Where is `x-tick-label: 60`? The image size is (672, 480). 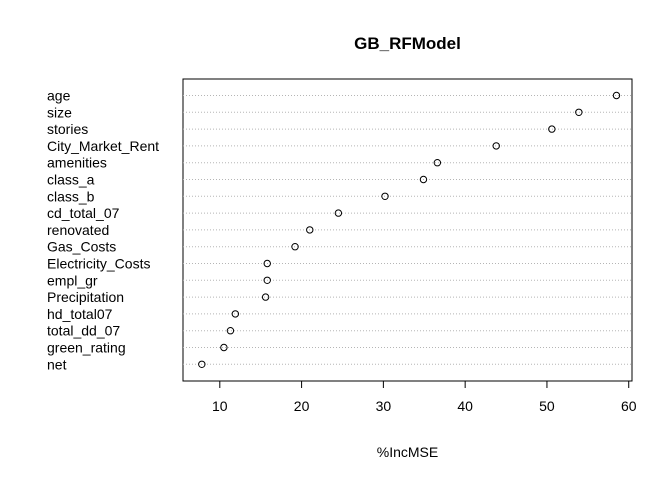
x-tick-label: 60 is located at coordinates (629, 406).